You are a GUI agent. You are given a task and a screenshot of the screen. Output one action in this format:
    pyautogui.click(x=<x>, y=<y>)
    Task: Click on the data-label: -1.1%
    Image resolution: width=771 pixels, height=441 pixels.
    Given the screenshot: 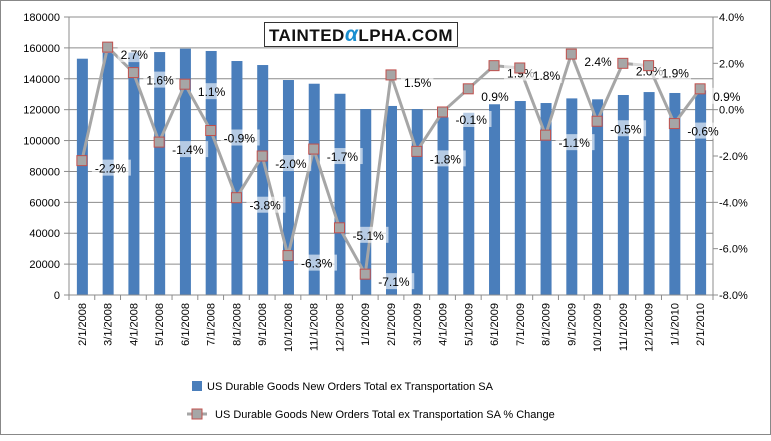 What is the action you would take?
    pyautogui.click(x=575, y=143)
    